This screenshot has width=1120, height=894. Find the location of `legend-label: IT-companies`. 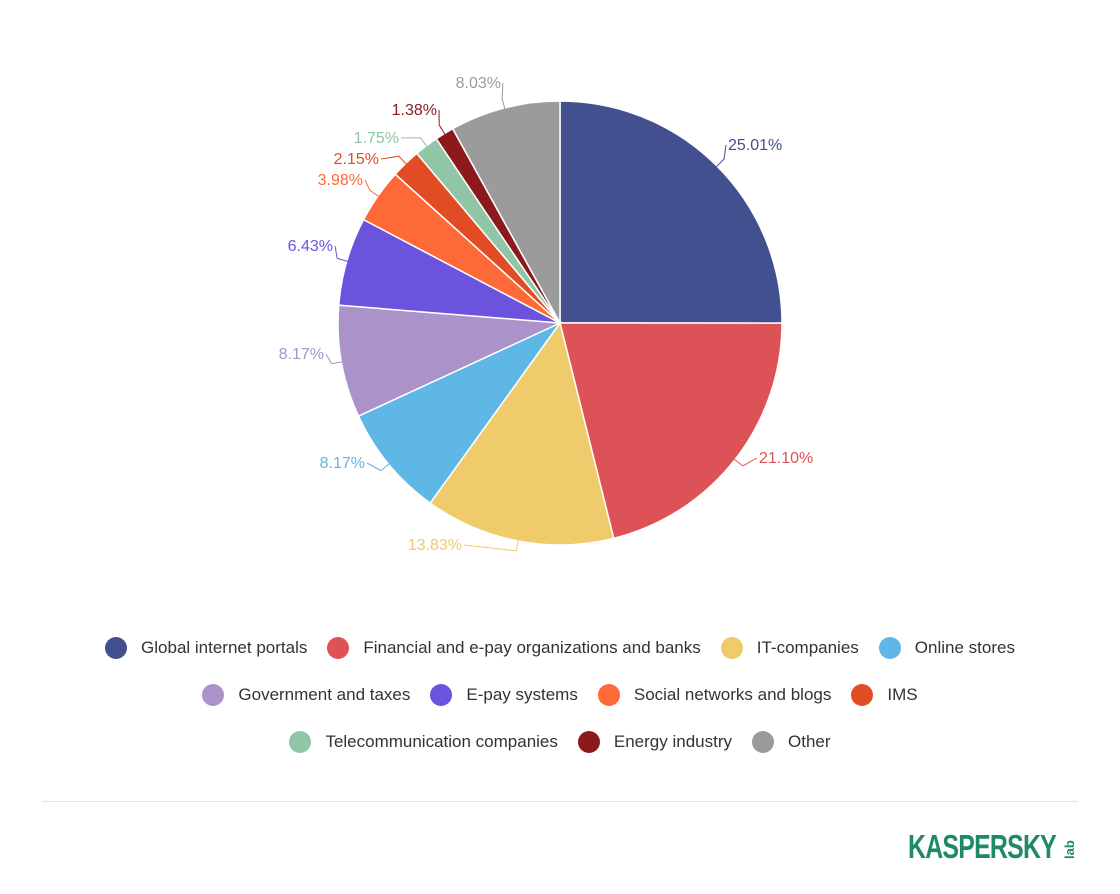

legend-label: IT-companies is located at coordinates (807, 647).